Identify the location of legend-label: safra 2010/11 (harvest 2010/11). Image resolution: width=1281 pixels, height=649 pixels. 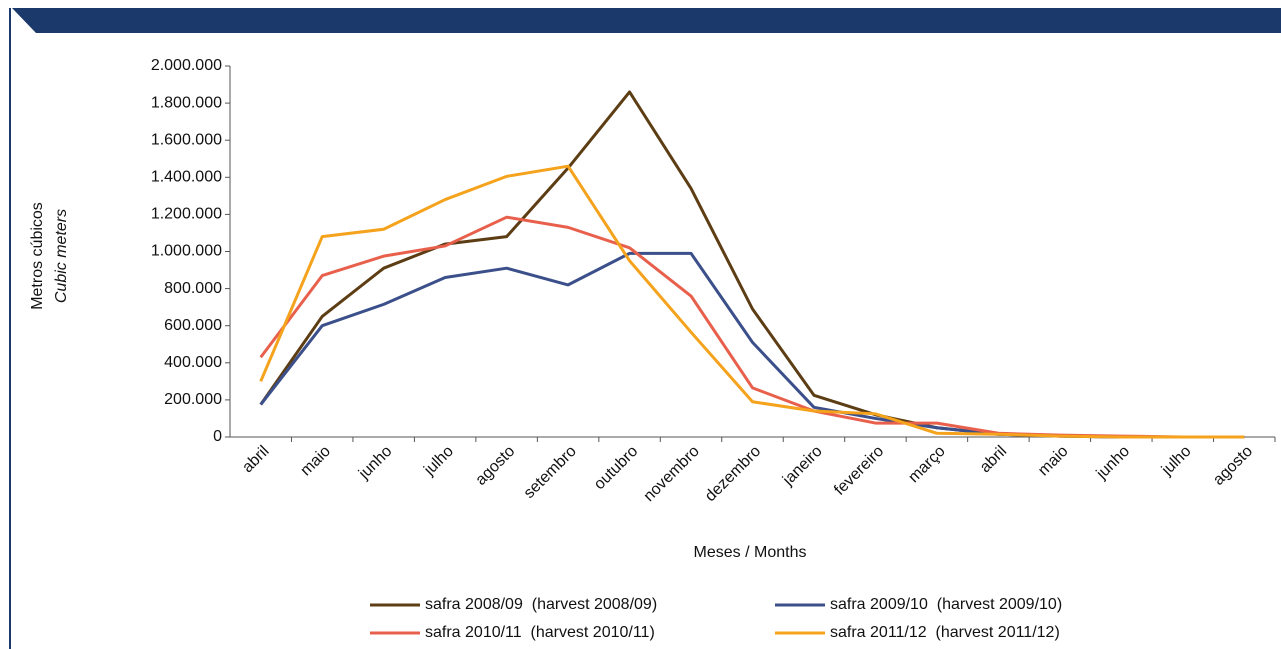
(540, 632).